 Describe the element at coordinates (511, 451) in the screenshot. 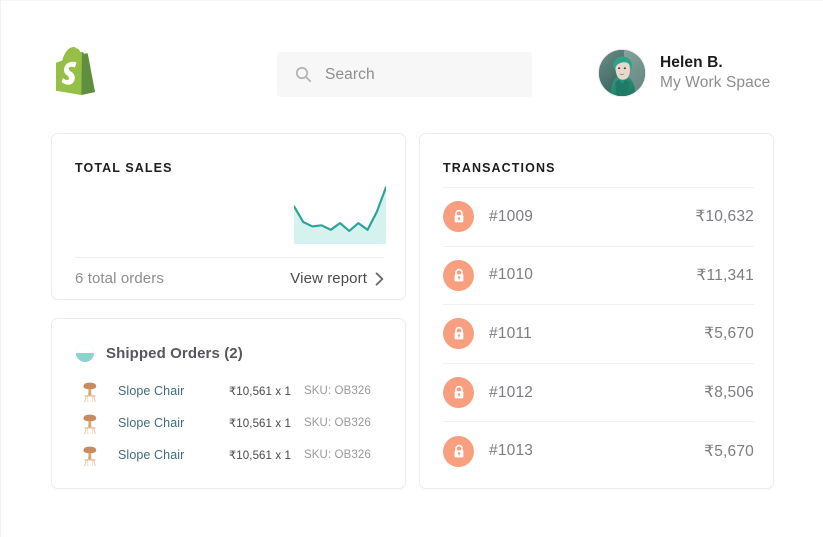

I see `transaction-id: #1013` at that location.